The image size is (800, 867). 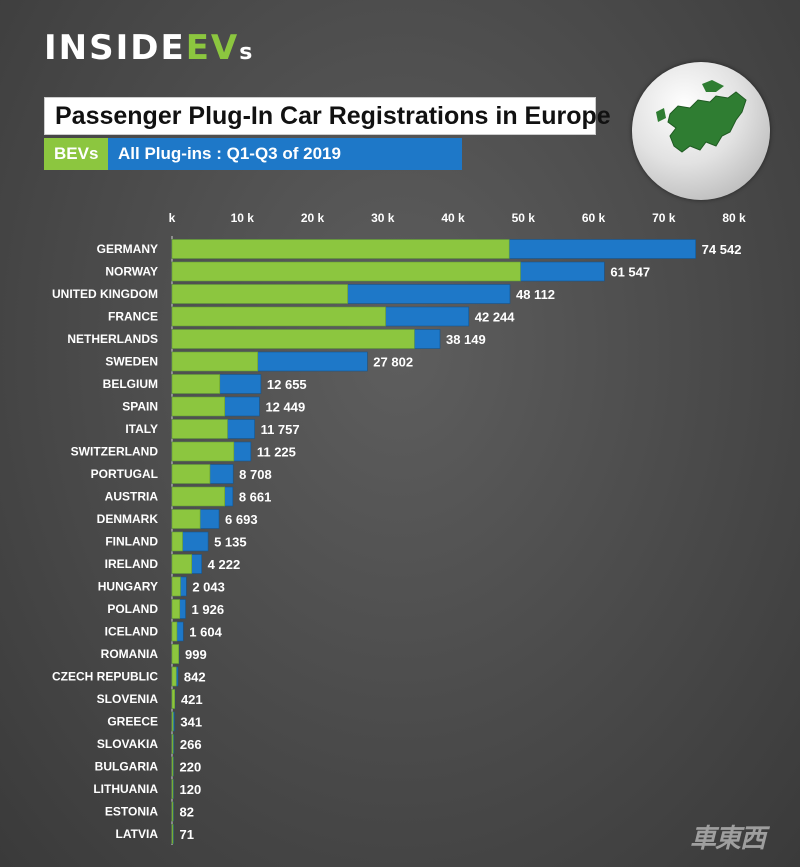 What do you see at coordinates (191, 767) in the screenshot?
I see `value-label: 220` at bounding box center [191, 767].